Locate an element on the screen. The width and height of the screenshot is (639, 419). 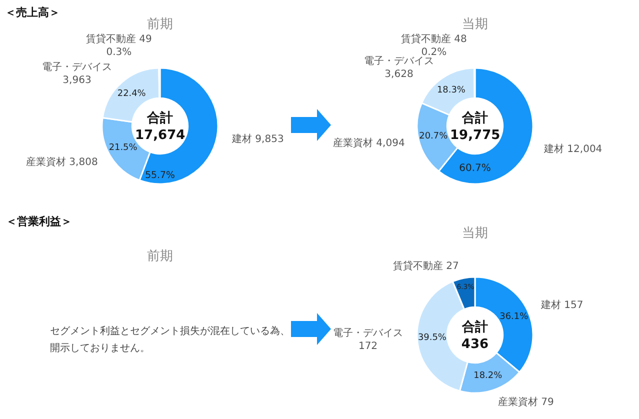
data-label: 36.1% is located at coordinates (514, 317).